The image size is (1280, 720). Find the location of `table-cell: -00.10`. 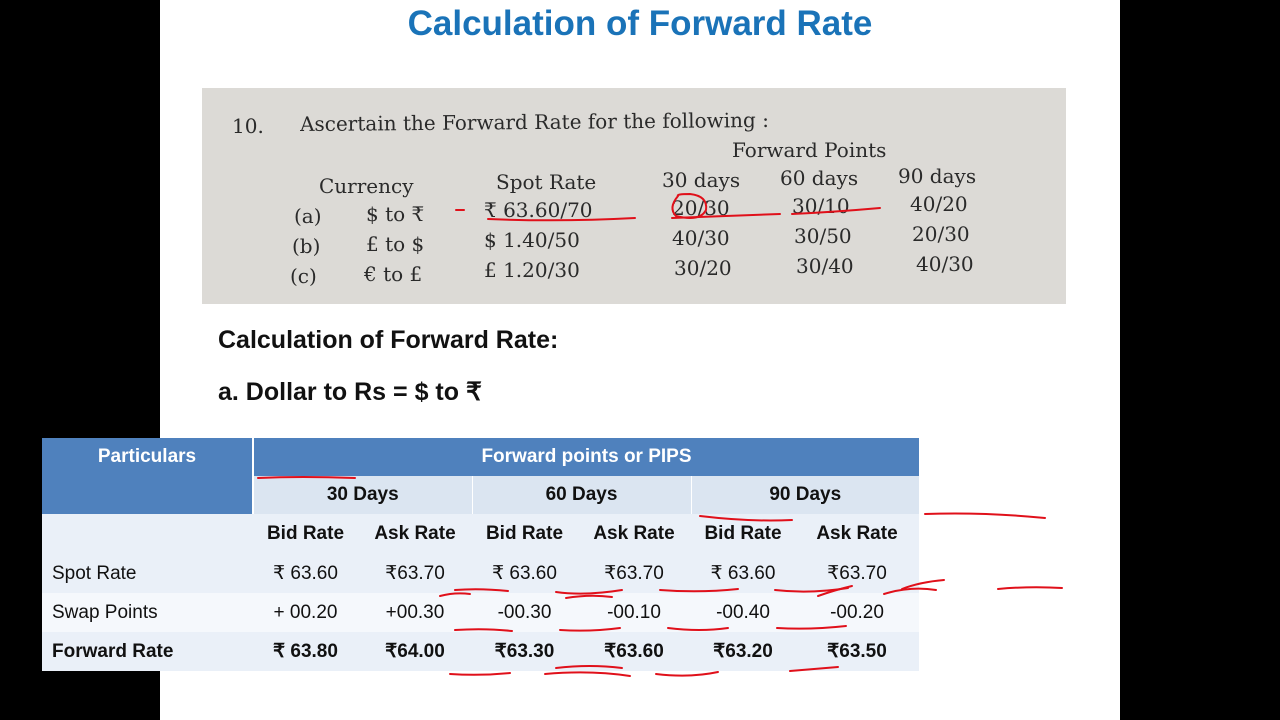

table-cell: -00.10 is located at coordinates (634, 612).